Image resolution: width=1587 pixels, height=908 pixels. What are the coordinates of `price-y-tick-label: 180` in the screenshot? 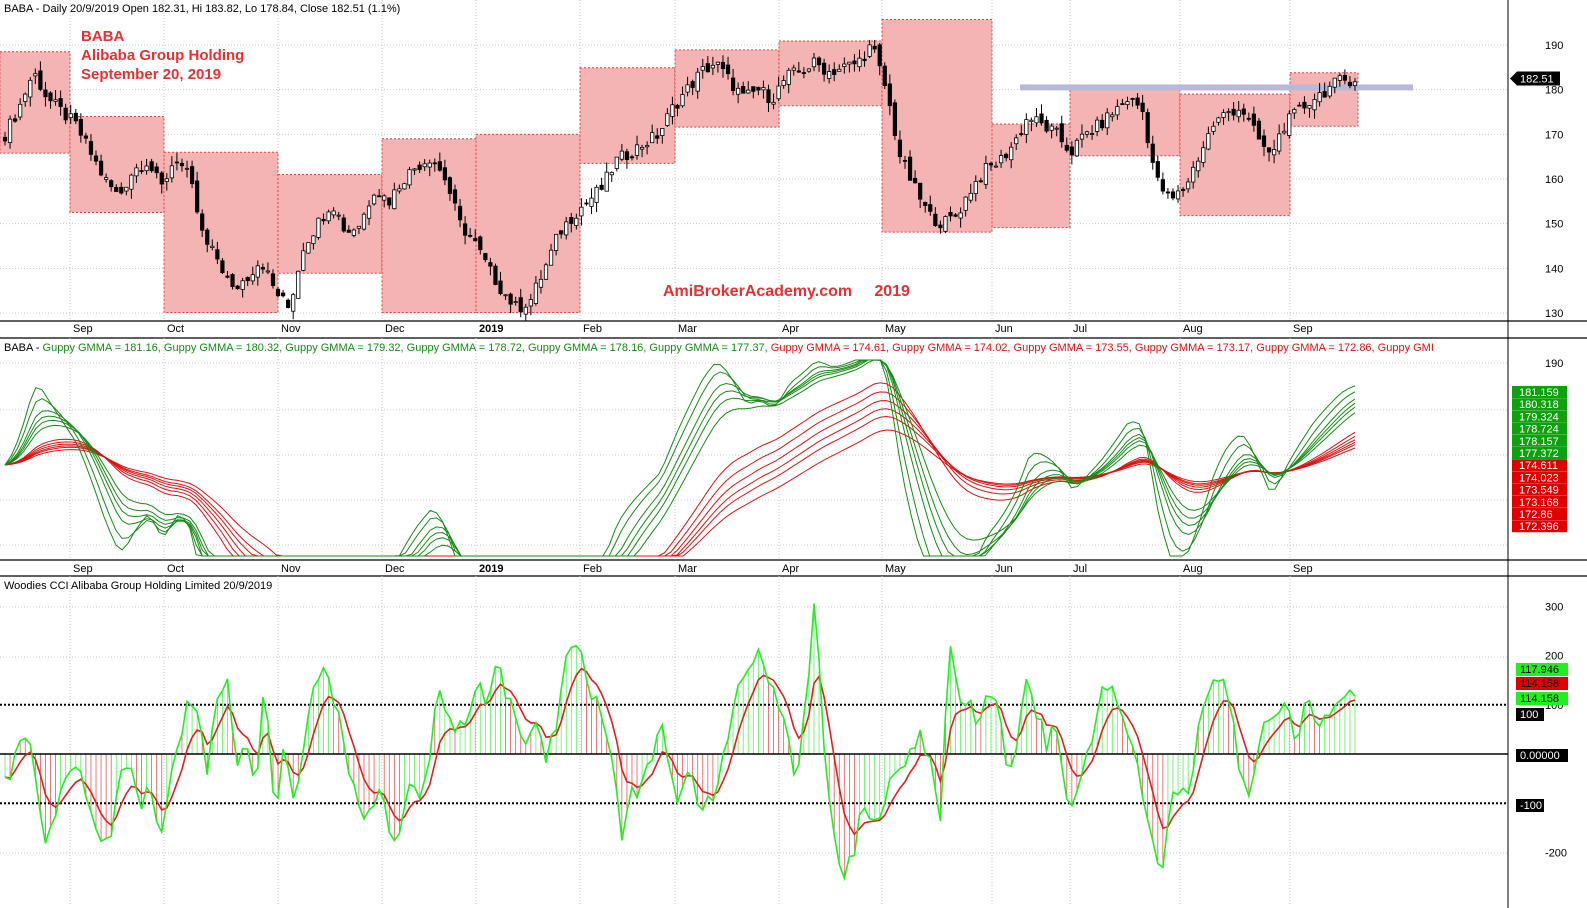 It's located at (1554, 91).